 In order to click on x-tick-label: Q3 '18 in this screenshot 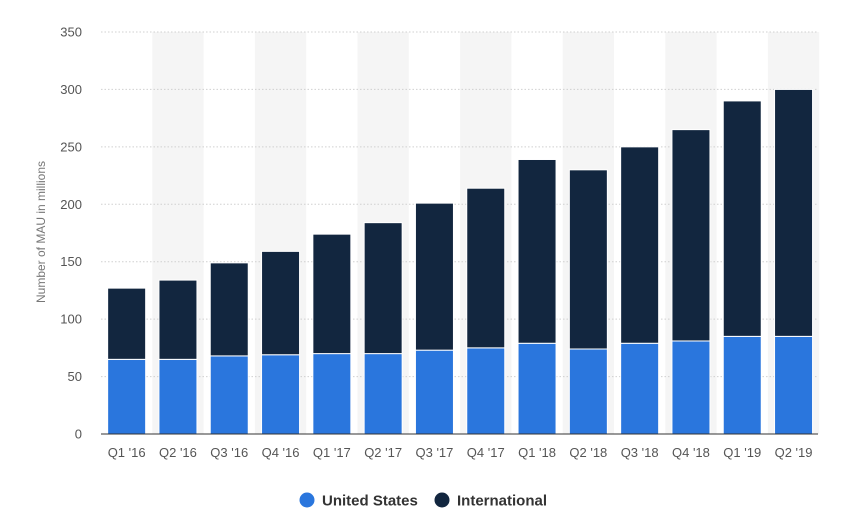, I will do `click(640, 452)`.